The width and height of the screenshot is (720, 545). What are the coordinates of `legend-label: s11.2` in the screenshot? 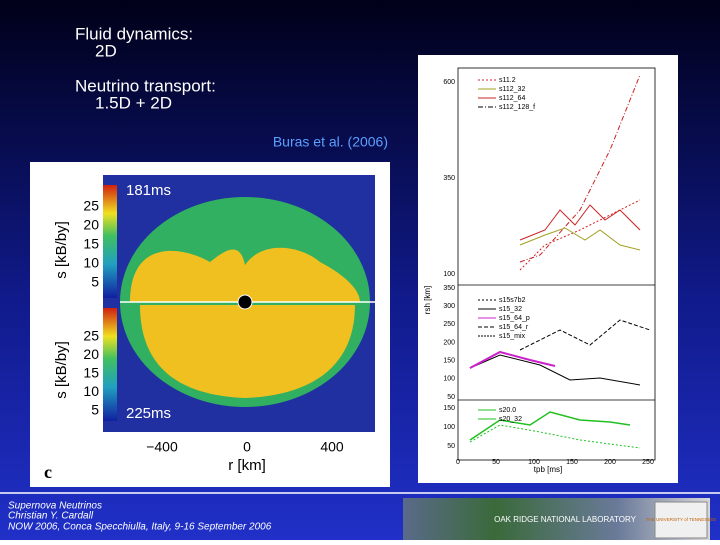 It's located at (507, 80).